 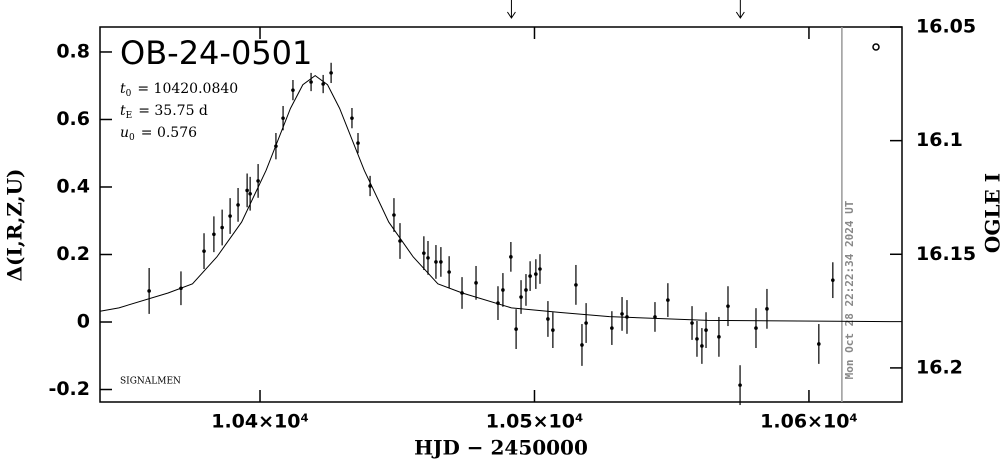 What do you see at coordinates (124, 133) in the screenshot?
I see `param-symbol: u` at bounding box center [124, 133].